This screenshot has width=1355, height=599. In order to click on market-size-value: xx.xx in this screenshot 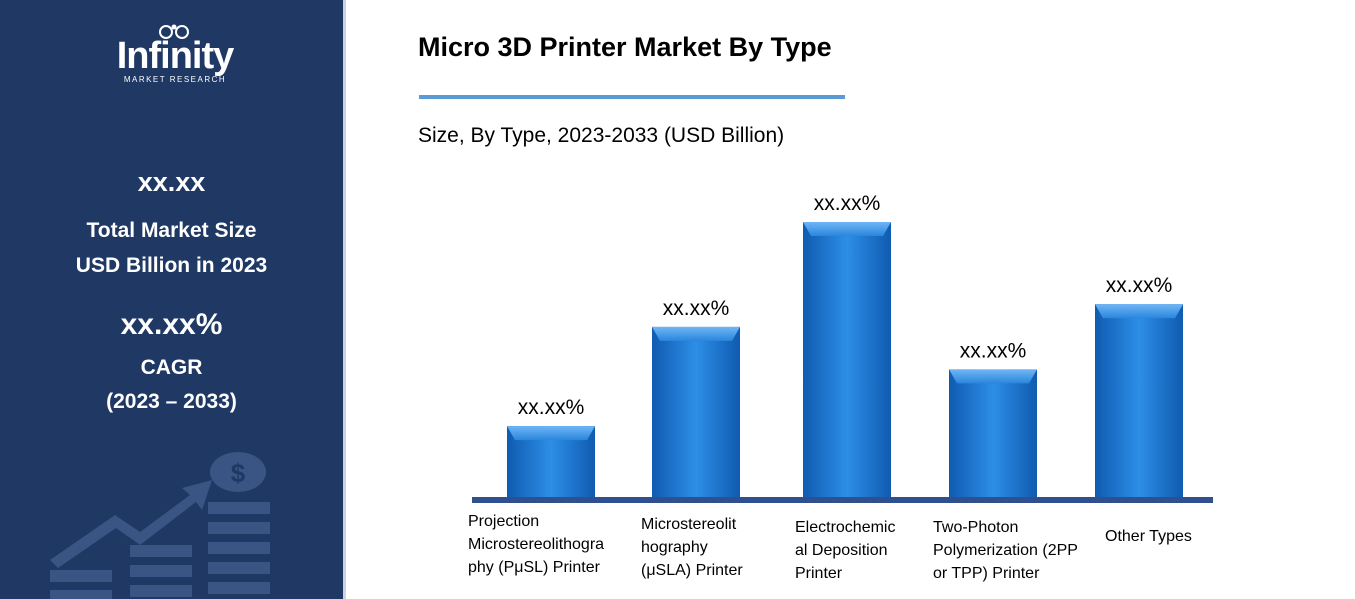, I will do `click(171, 182)`.